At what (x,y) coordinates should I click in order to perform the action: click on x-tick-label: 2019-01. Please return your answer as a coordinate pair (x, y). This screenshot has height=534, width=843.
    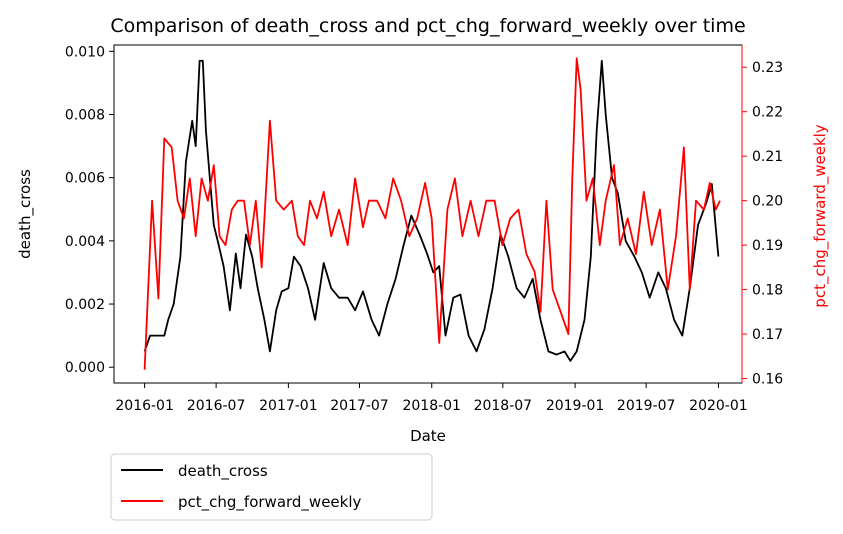
    Looking at the image, I should click on (575, 406).